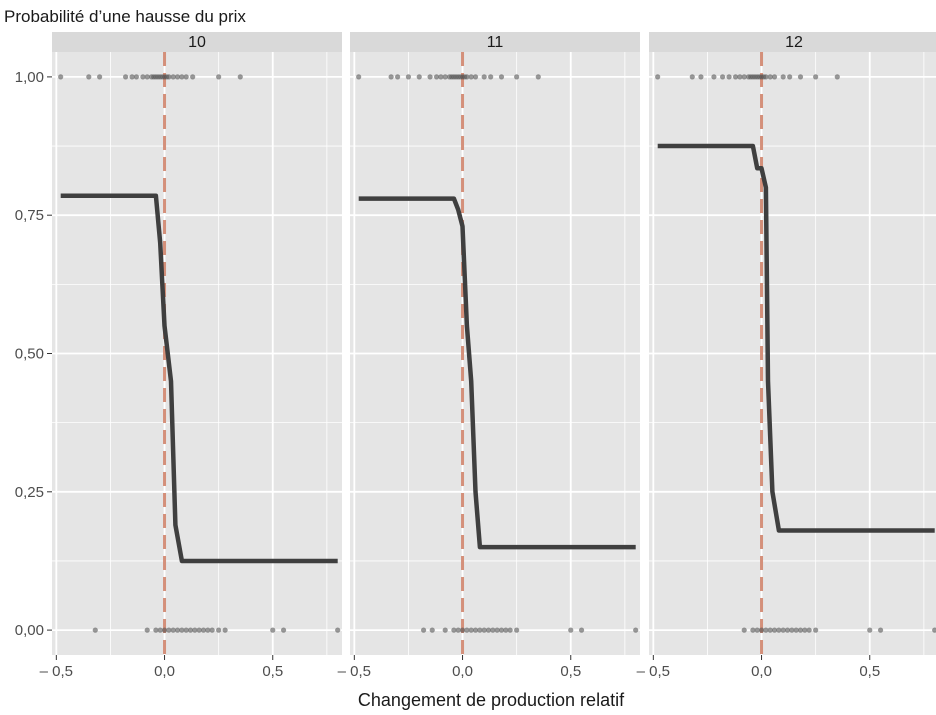  What do you see at coordinates (29, 354) in the screenshot?
I see `y-tick-label: 0,50` at bounding box center [29, 354].